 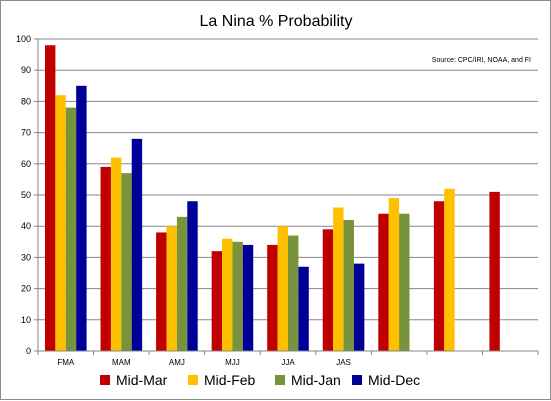 I want to click on bar-mid-mar-AMJ, so click(x=161, y=291).